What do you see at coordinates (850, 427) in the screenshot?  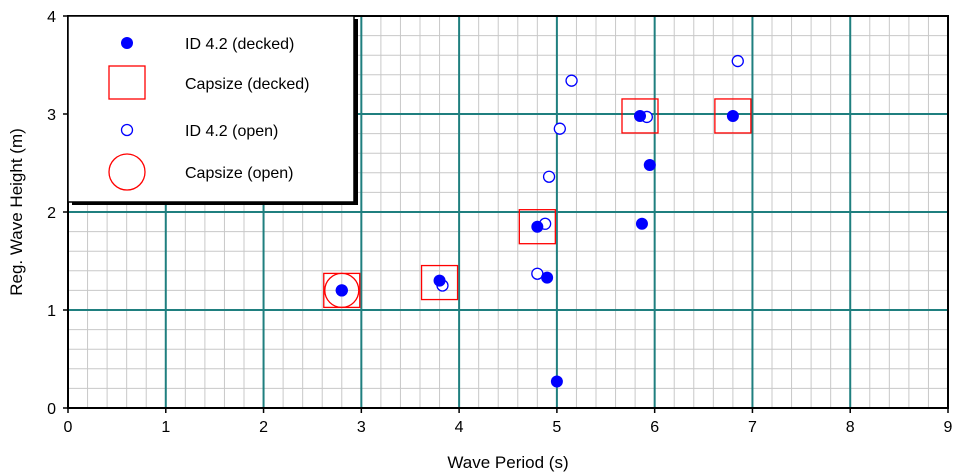 I see `x-tick-label: 8` at bounding box center [850, 427].